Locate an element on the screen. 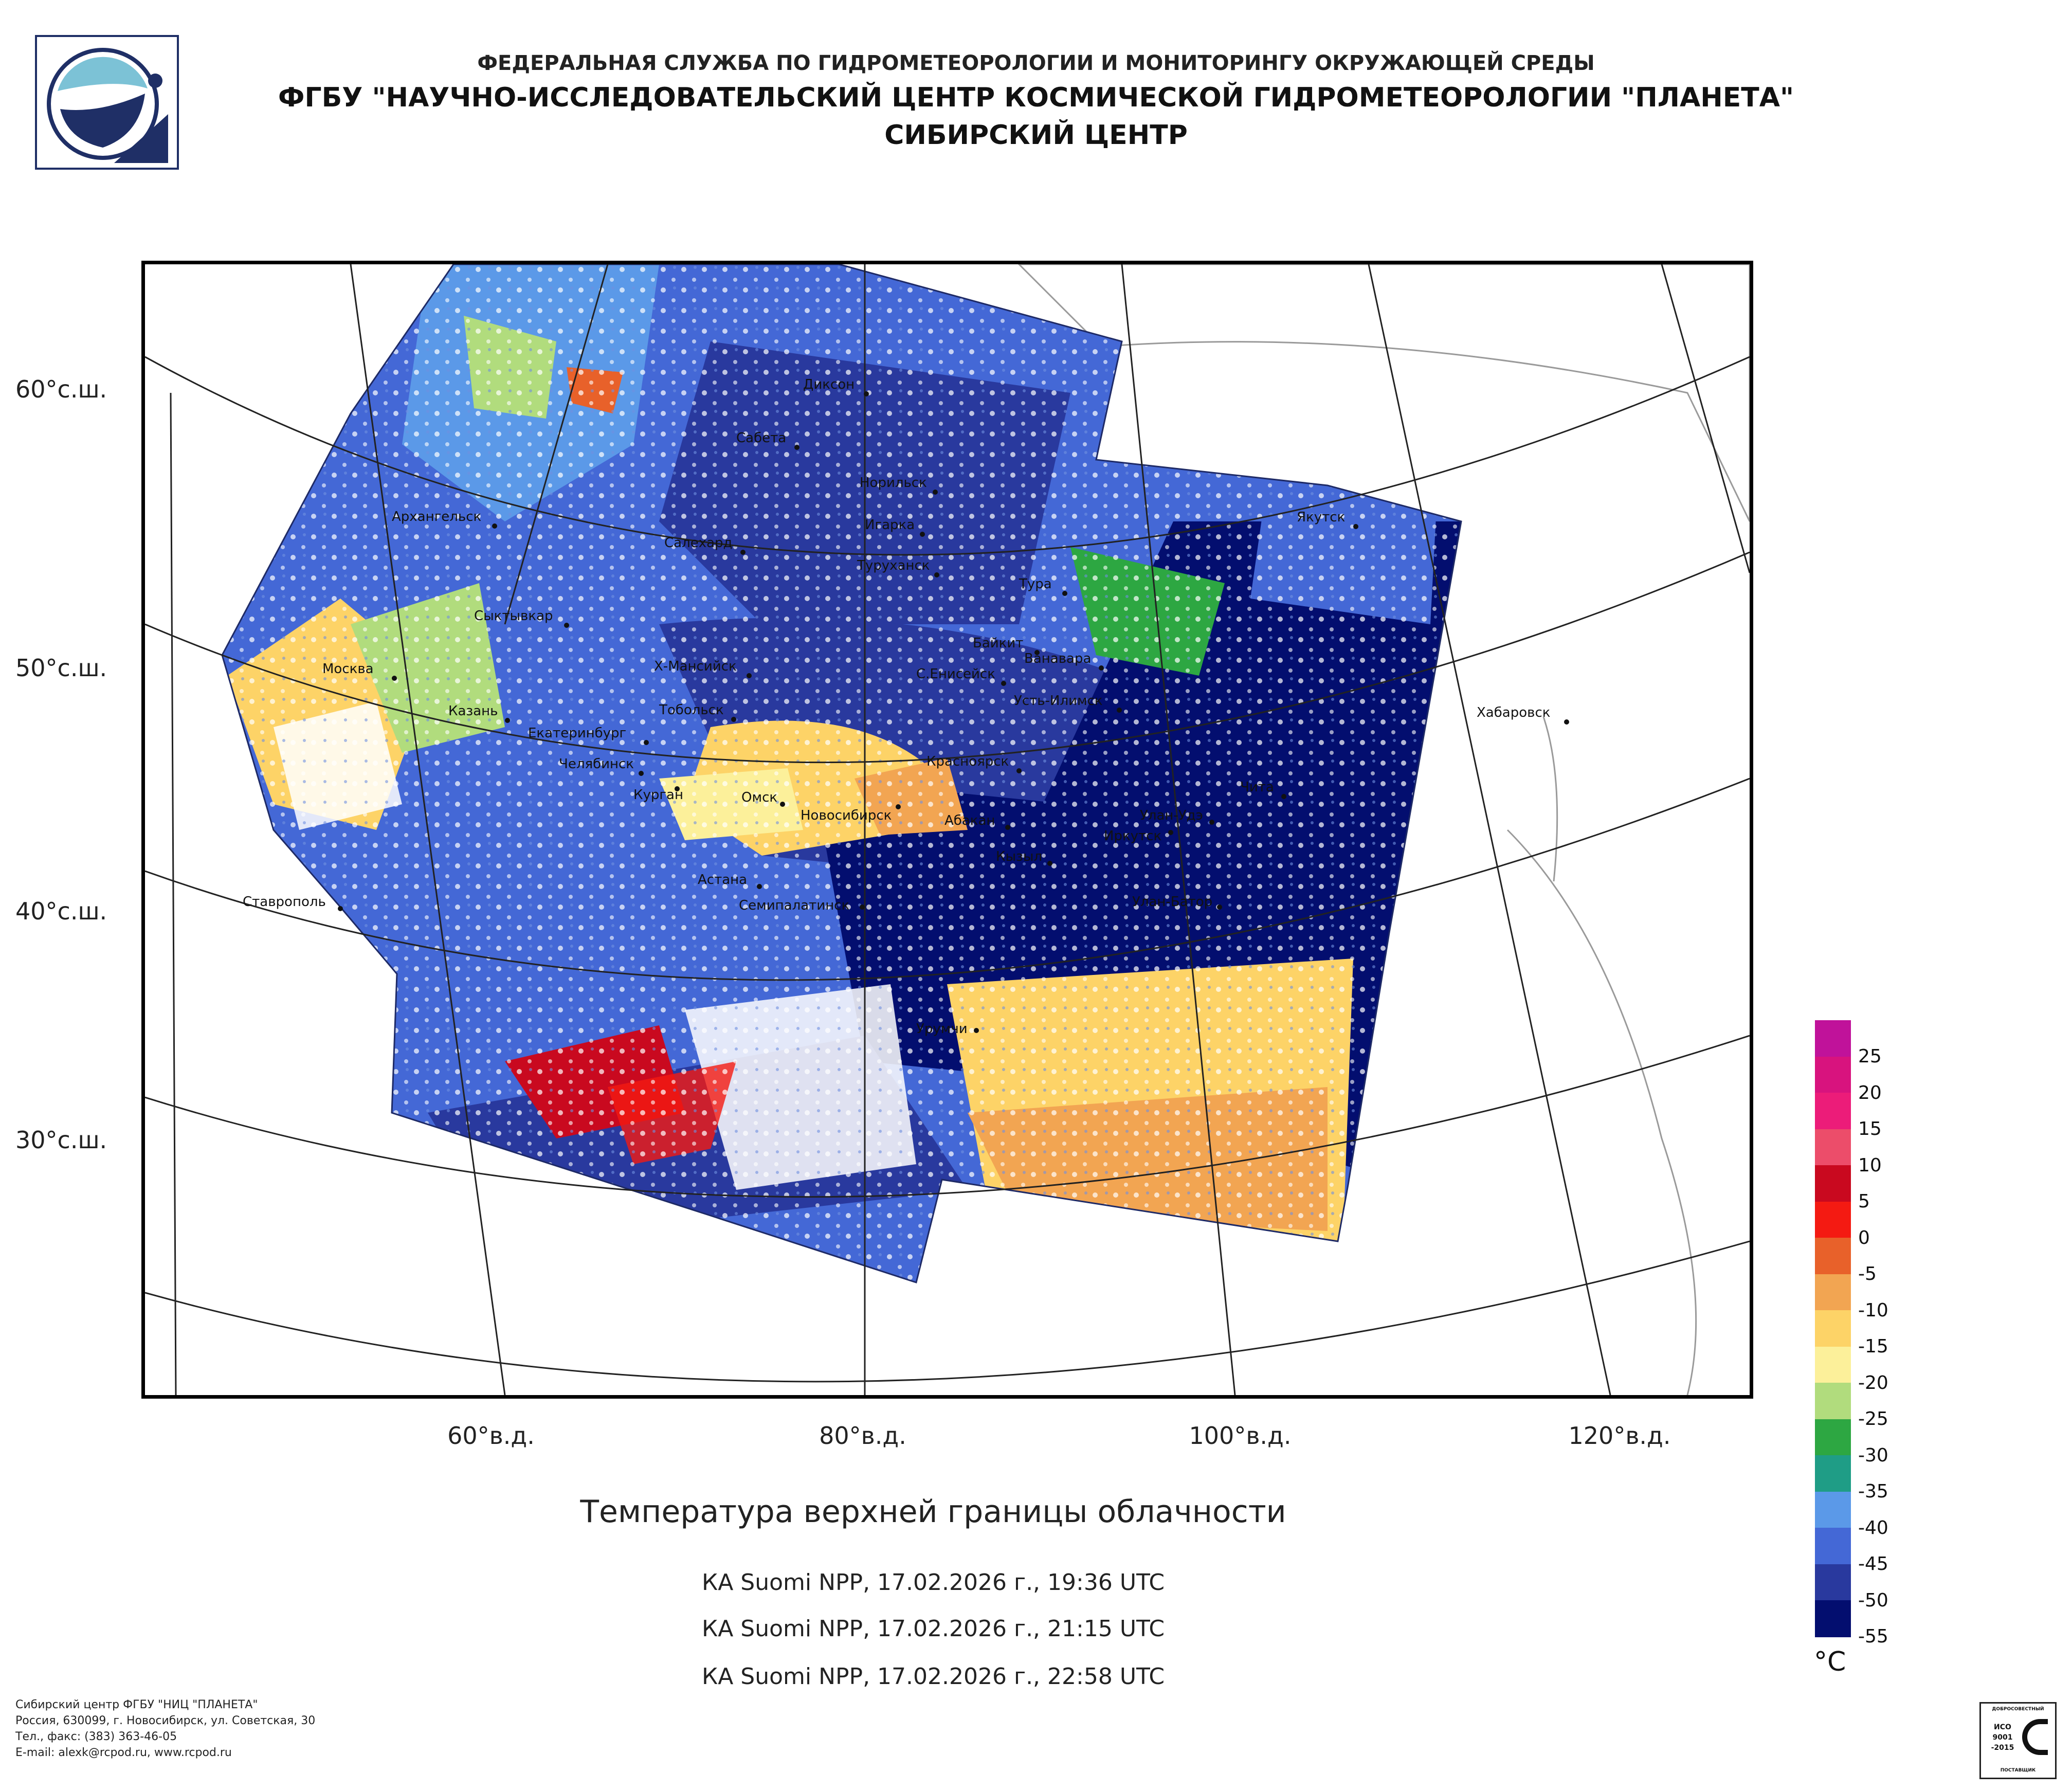 This screenshot has height=1791, width=2072. legend-tick-label: 15 is located at coordinates (1870, 1128).